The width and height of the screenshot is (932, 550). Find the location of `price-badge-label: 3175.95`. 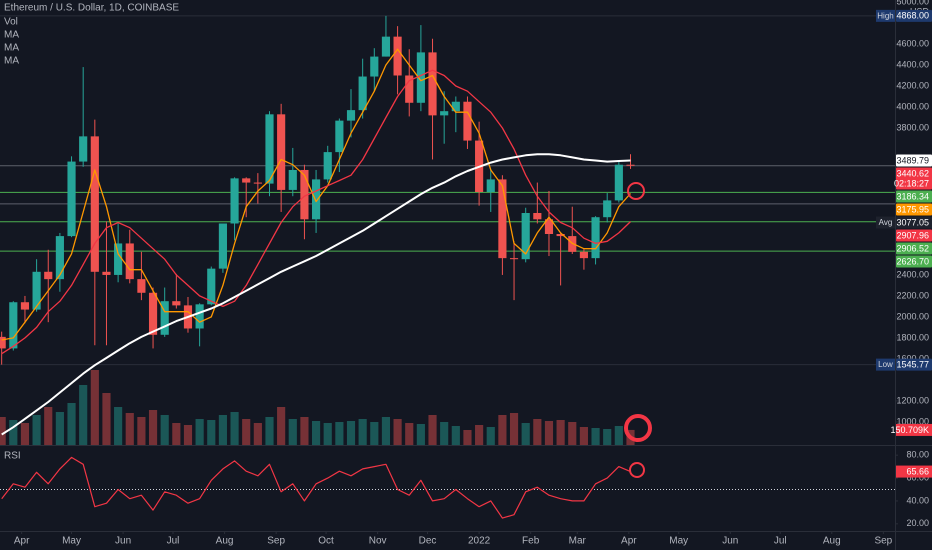

price-badge-label: 3175.95 is located at coordinates (912, 209).